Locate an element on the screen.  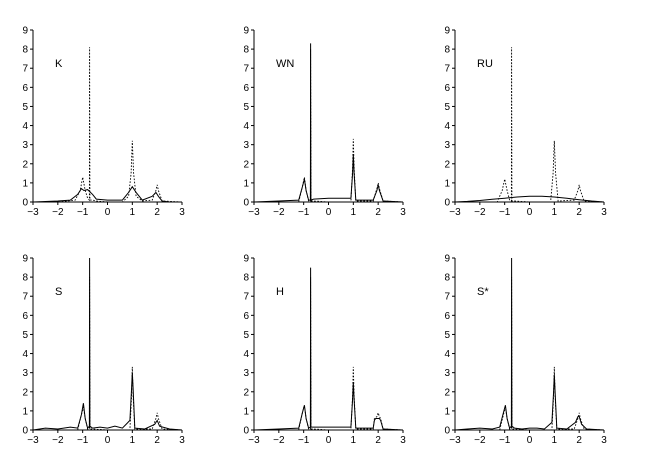
panel-label: WN is located at coordinates (285, 64).